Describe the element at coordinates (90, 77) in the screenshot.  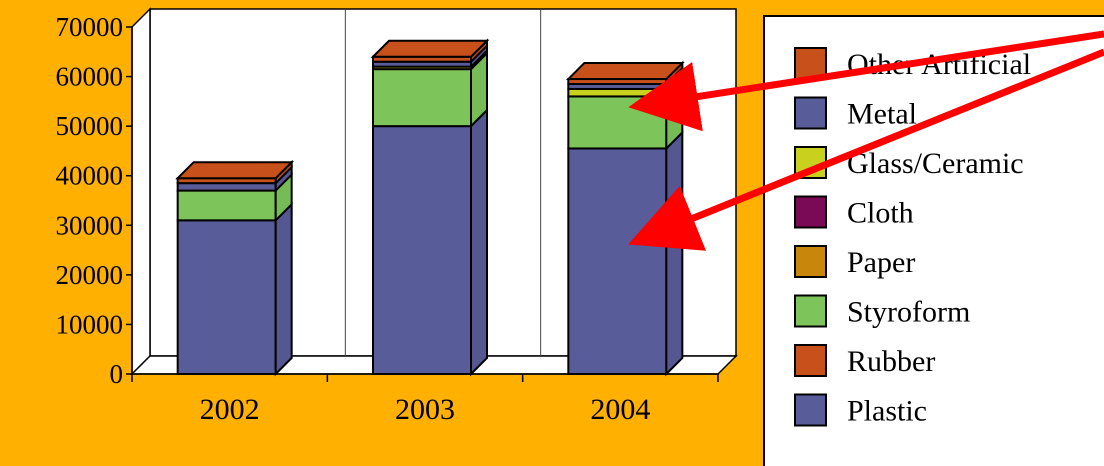
I see `y-tick-label: 60000` at that location.